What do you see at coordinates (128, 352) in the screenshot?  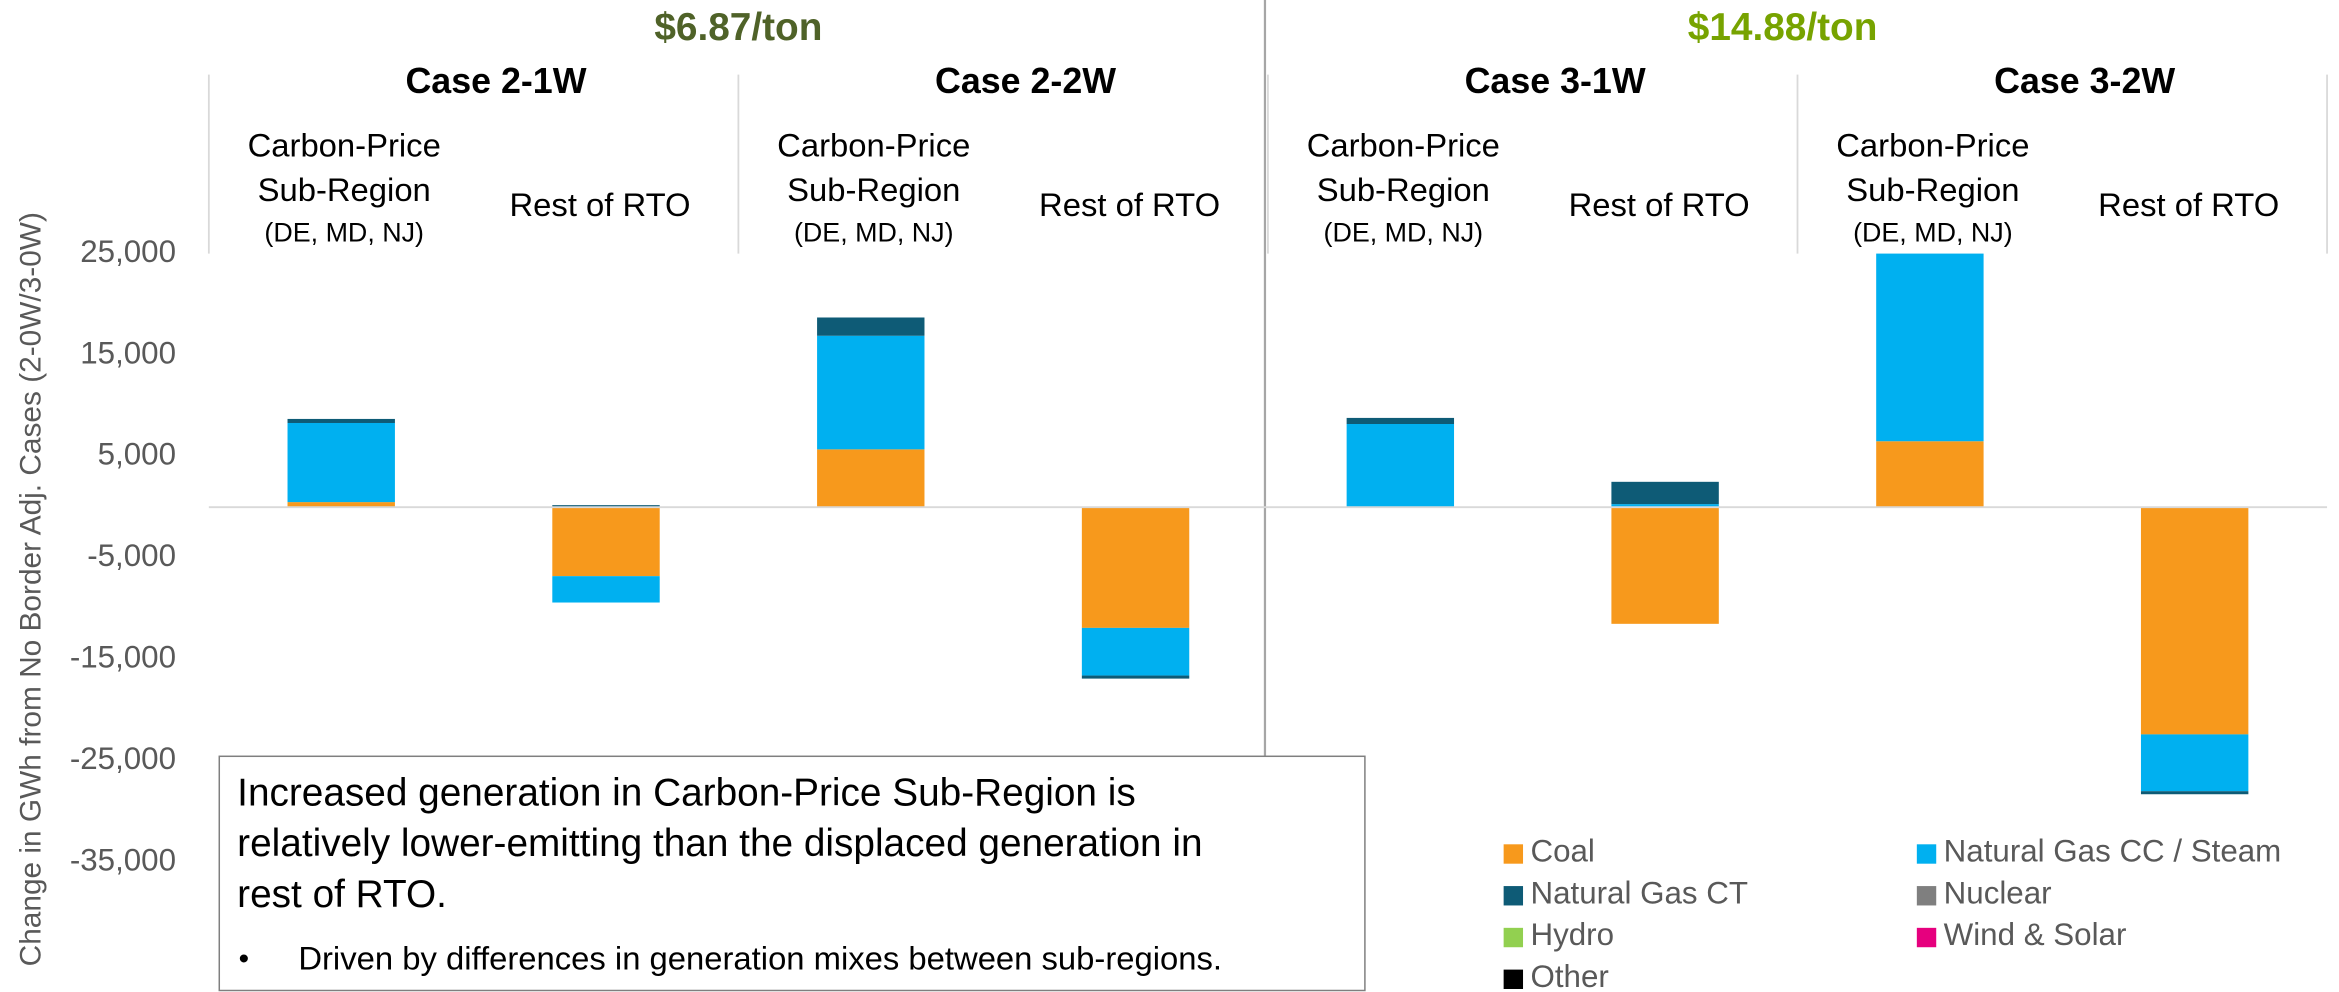 I see `y-tick-label: 15,000` at bounding box center [128, 352].